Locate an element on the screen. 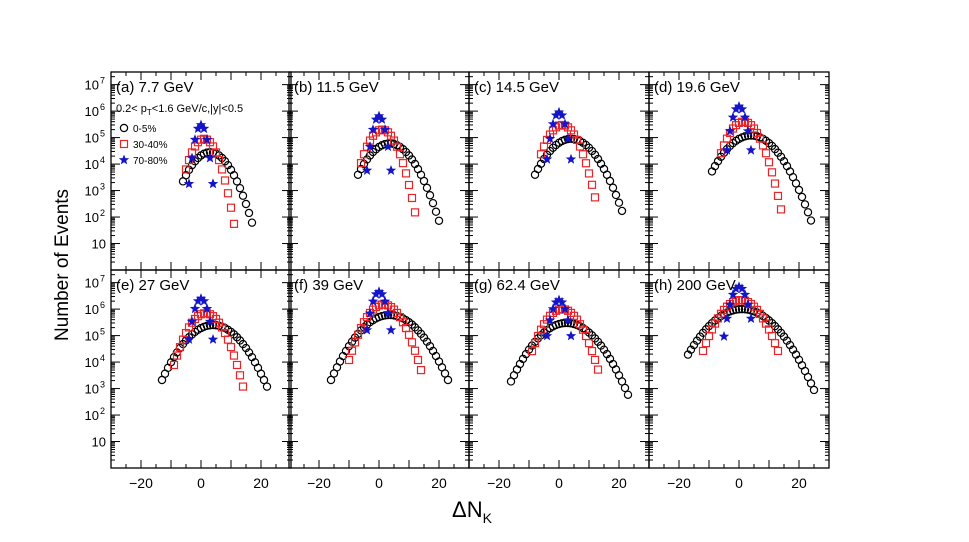  panel-d: (d) 19.6 GeV is located at coordinates (739, 171).